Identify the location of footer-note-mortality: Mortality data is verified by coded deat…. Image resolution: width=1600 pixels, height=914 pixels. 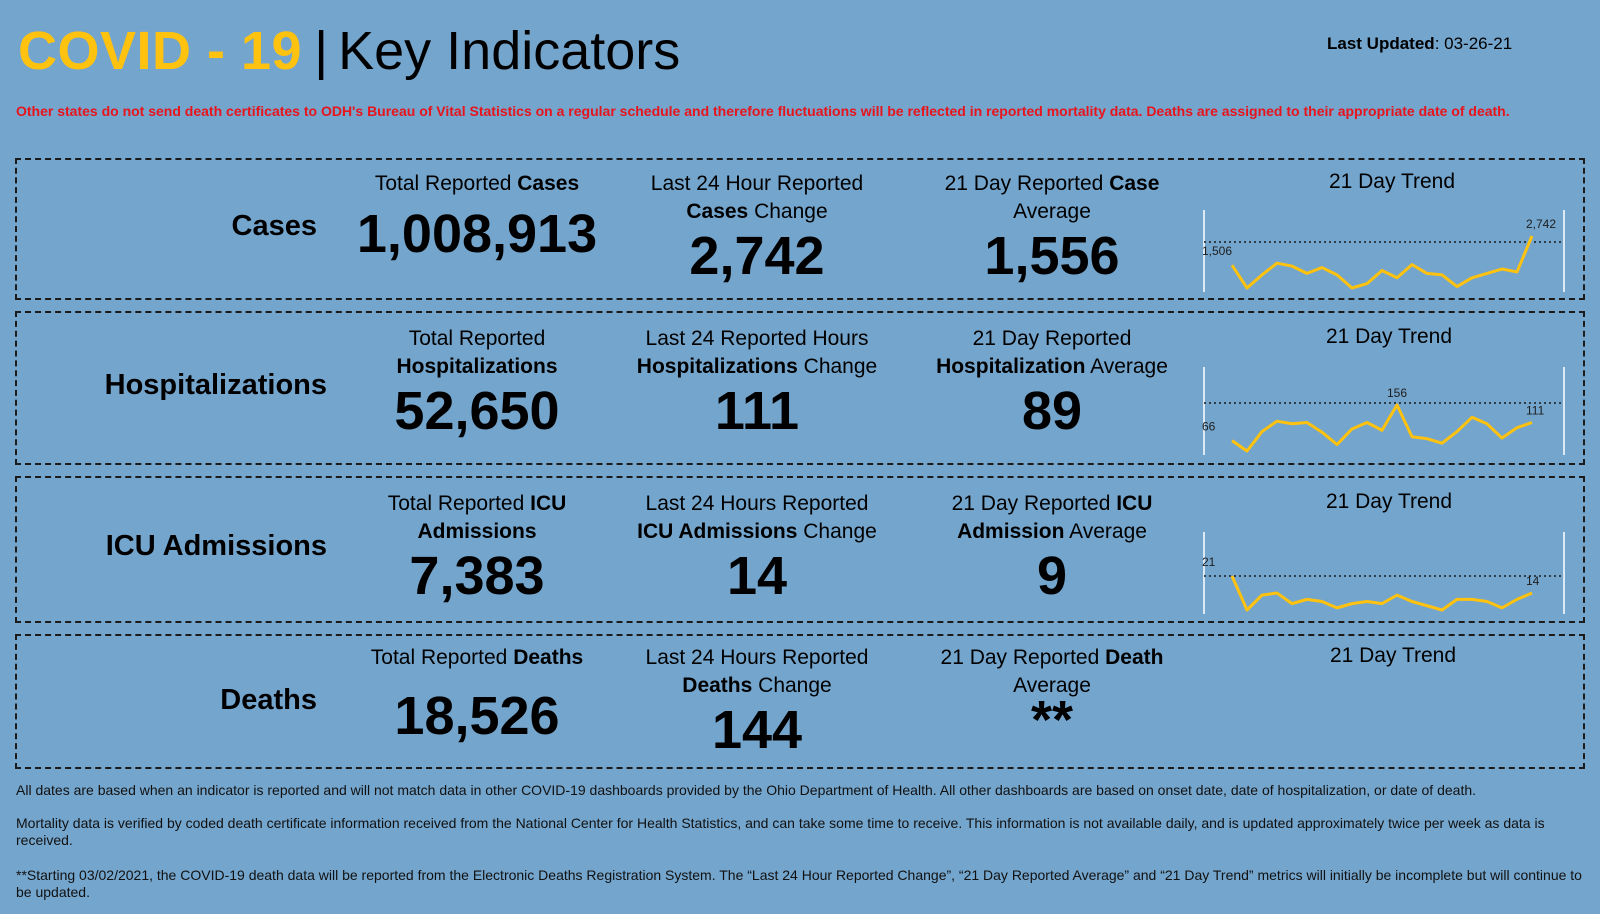
(780, 831).